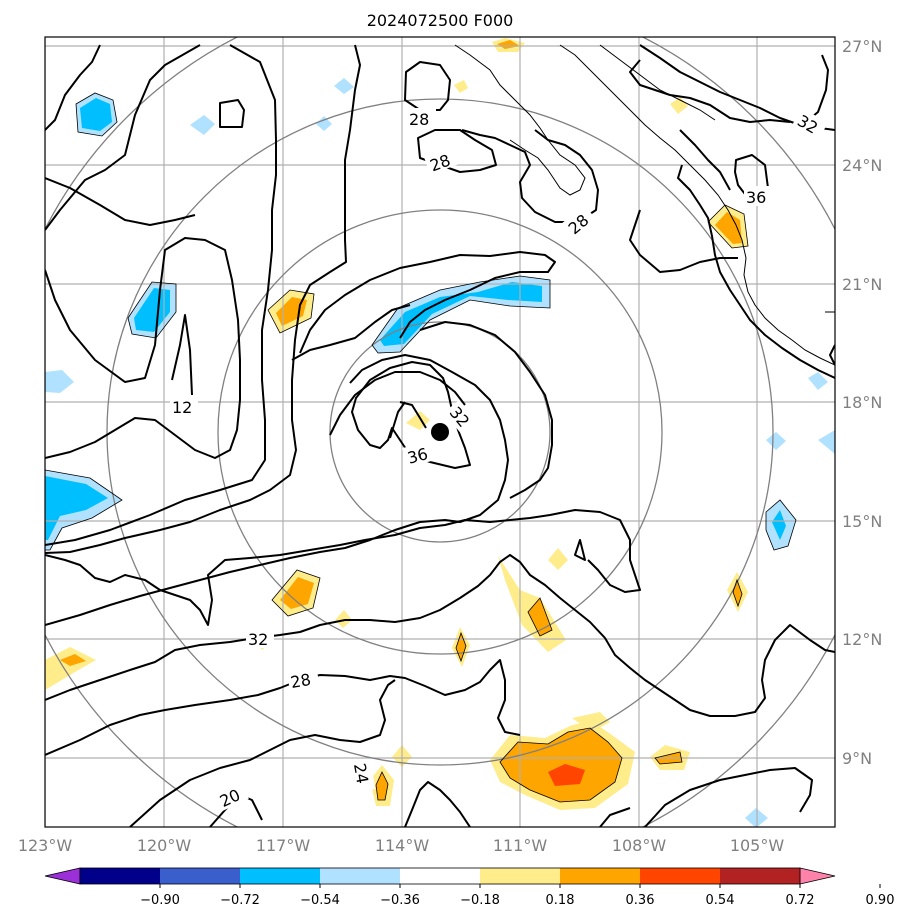 The image size is (906, 924). I want to click on contour-label: 24, so click(361, 773).